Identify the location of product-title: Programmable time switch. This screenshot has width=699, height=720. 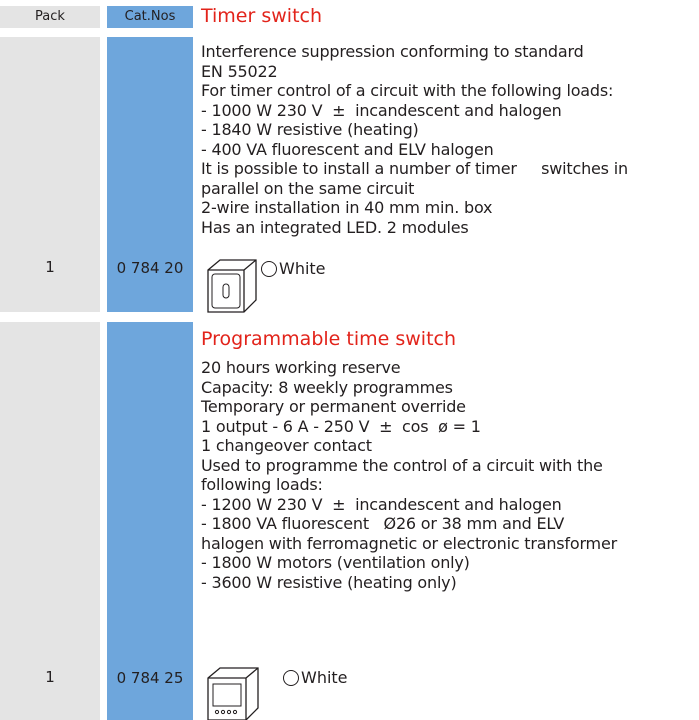
(329, 339).